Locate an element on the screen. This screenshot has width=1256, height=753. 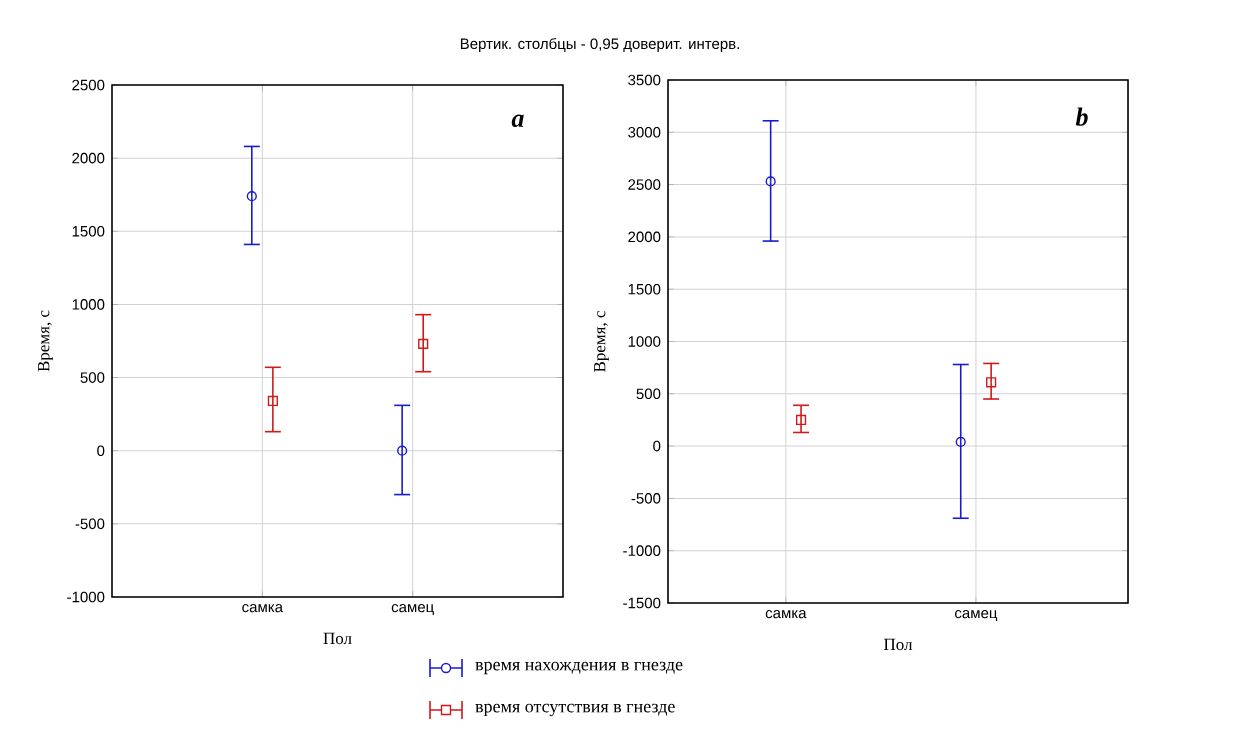
annotation: b is located at coordinates (1081, 116).